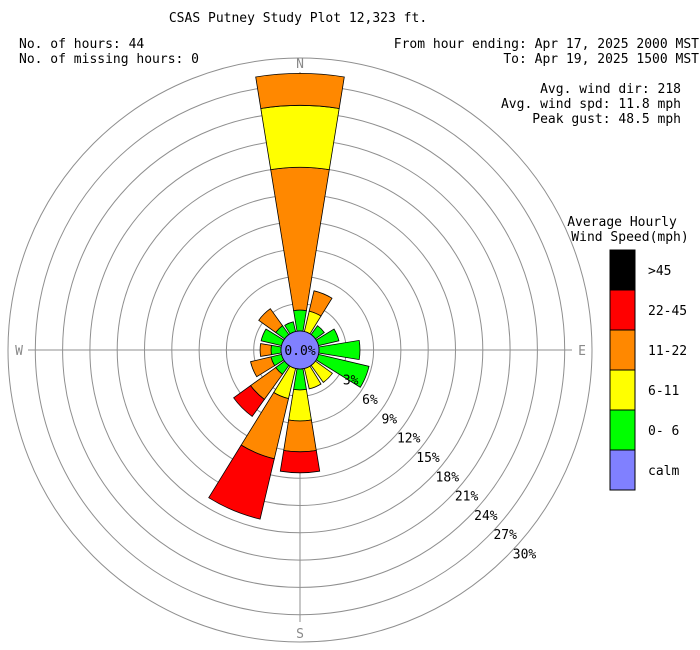 This screenshot has width=700, height=650. Describe the element at coordinates (505, 535) in the screenshot. I see `ring-label: 27%` at that location.